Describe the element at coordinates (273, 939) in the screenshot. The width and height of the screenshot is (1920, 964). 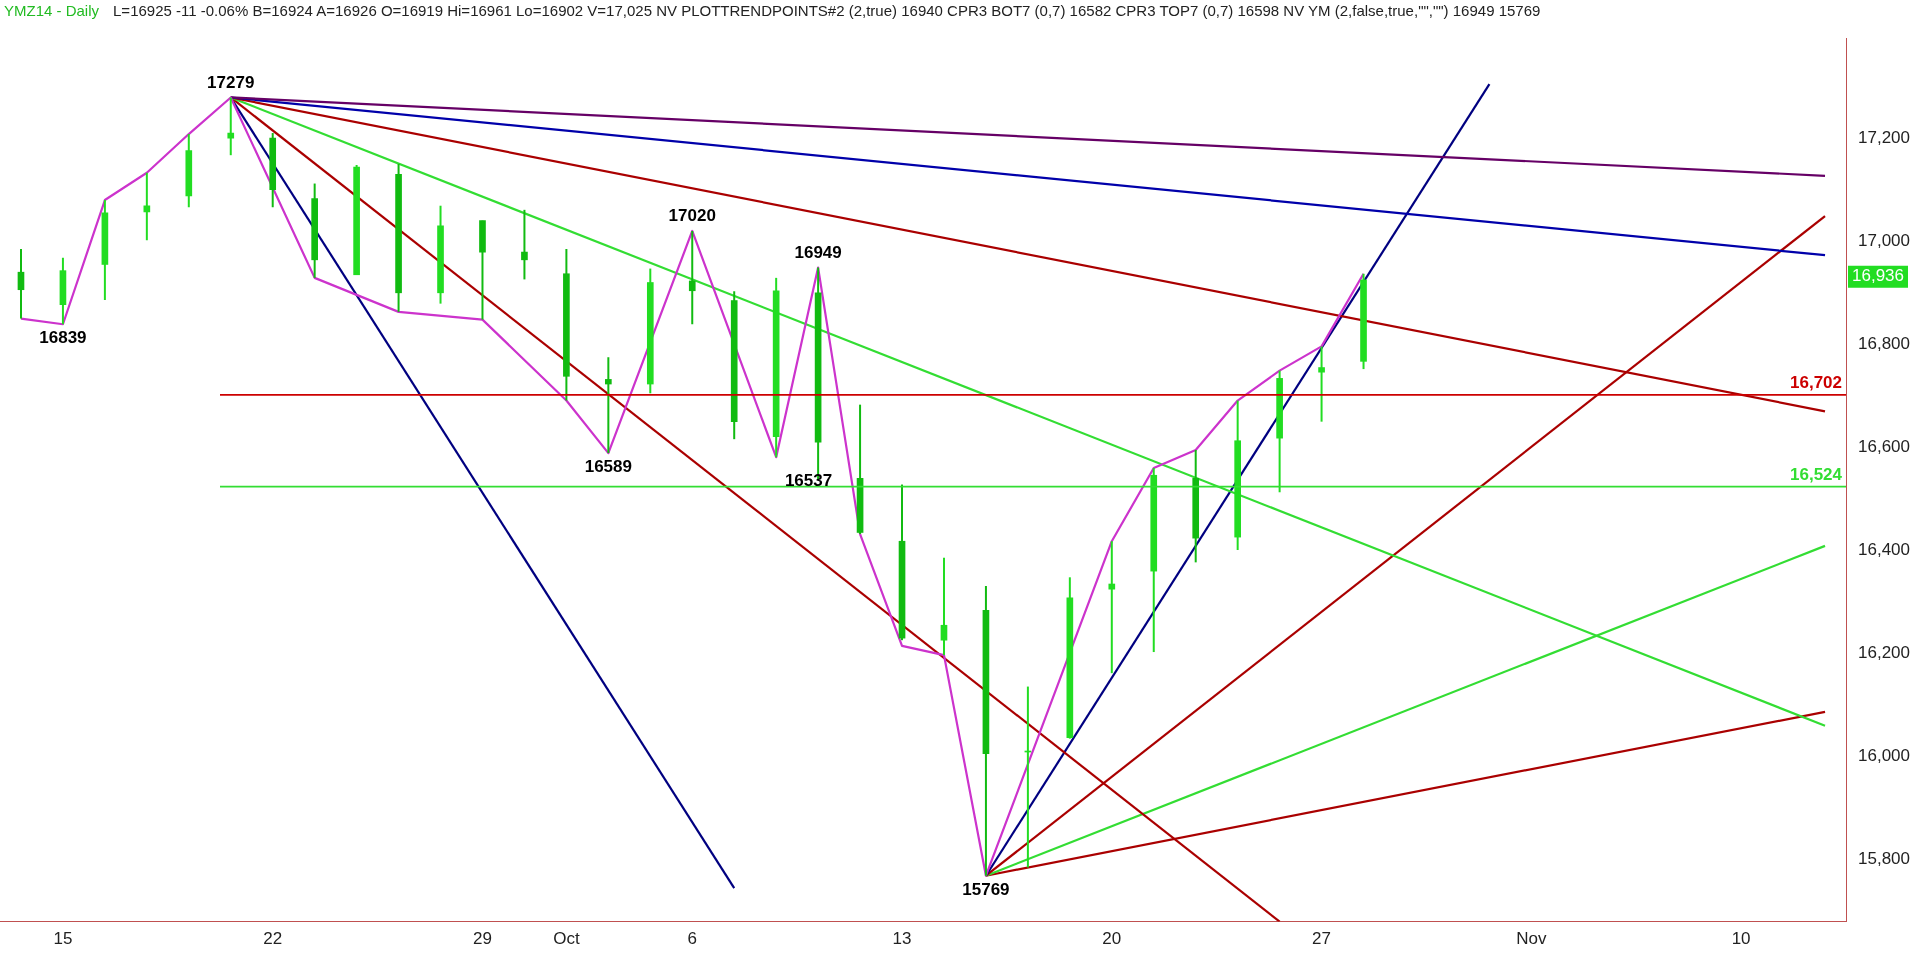
I see `x-tick-label: 22` at that location.